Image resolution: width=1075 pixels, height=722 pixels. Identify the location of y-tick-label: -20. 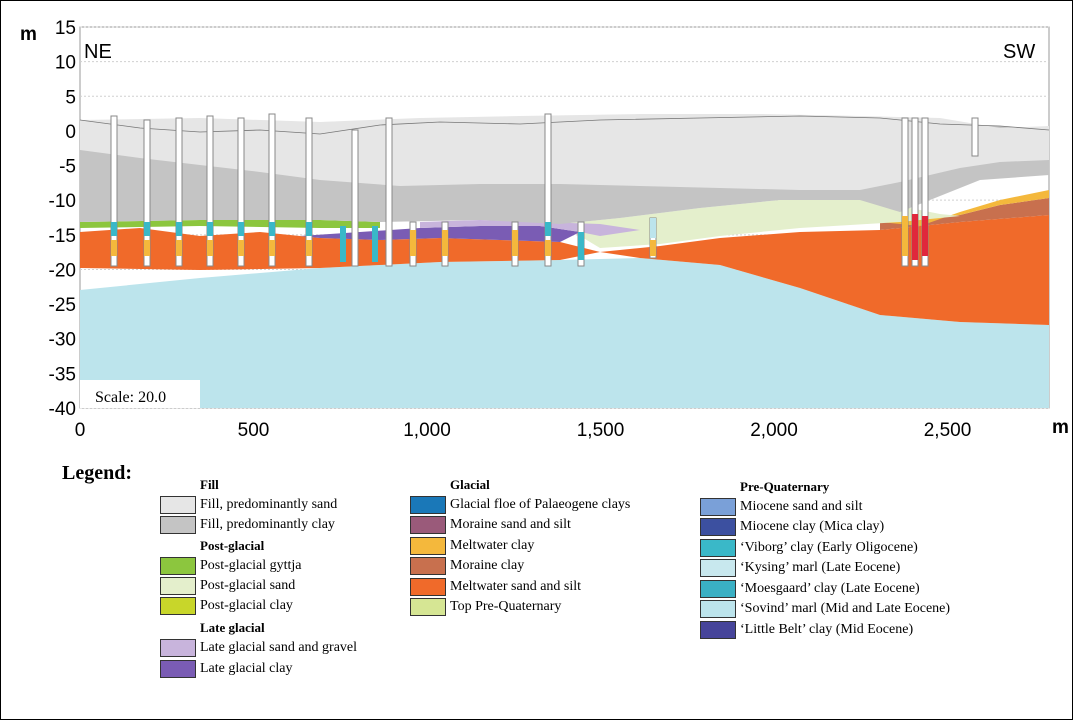
(62, 270).